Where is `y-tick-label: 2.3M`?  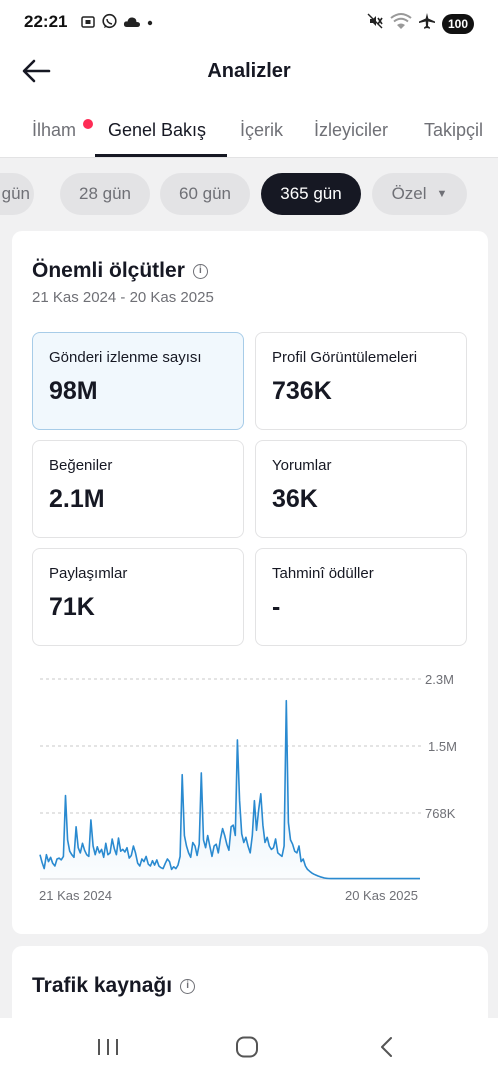
y-tick-label: 2.3M is located at coordinates (439, 679).